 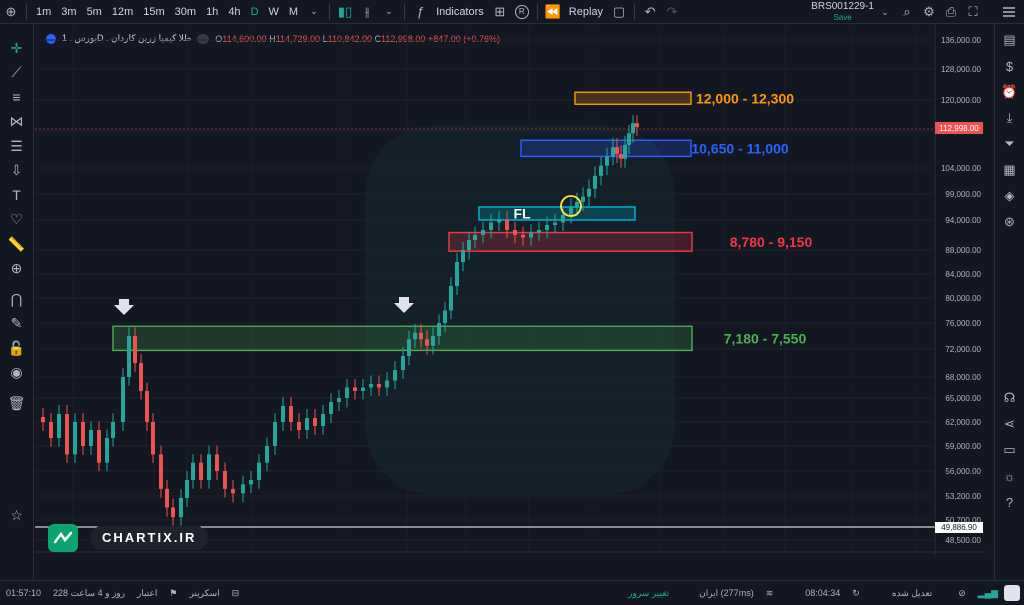 What do you see at coordinates (460, 11) in the screenshot?
I see `indicators-button: Indicators` at bounding box center [460, 11].